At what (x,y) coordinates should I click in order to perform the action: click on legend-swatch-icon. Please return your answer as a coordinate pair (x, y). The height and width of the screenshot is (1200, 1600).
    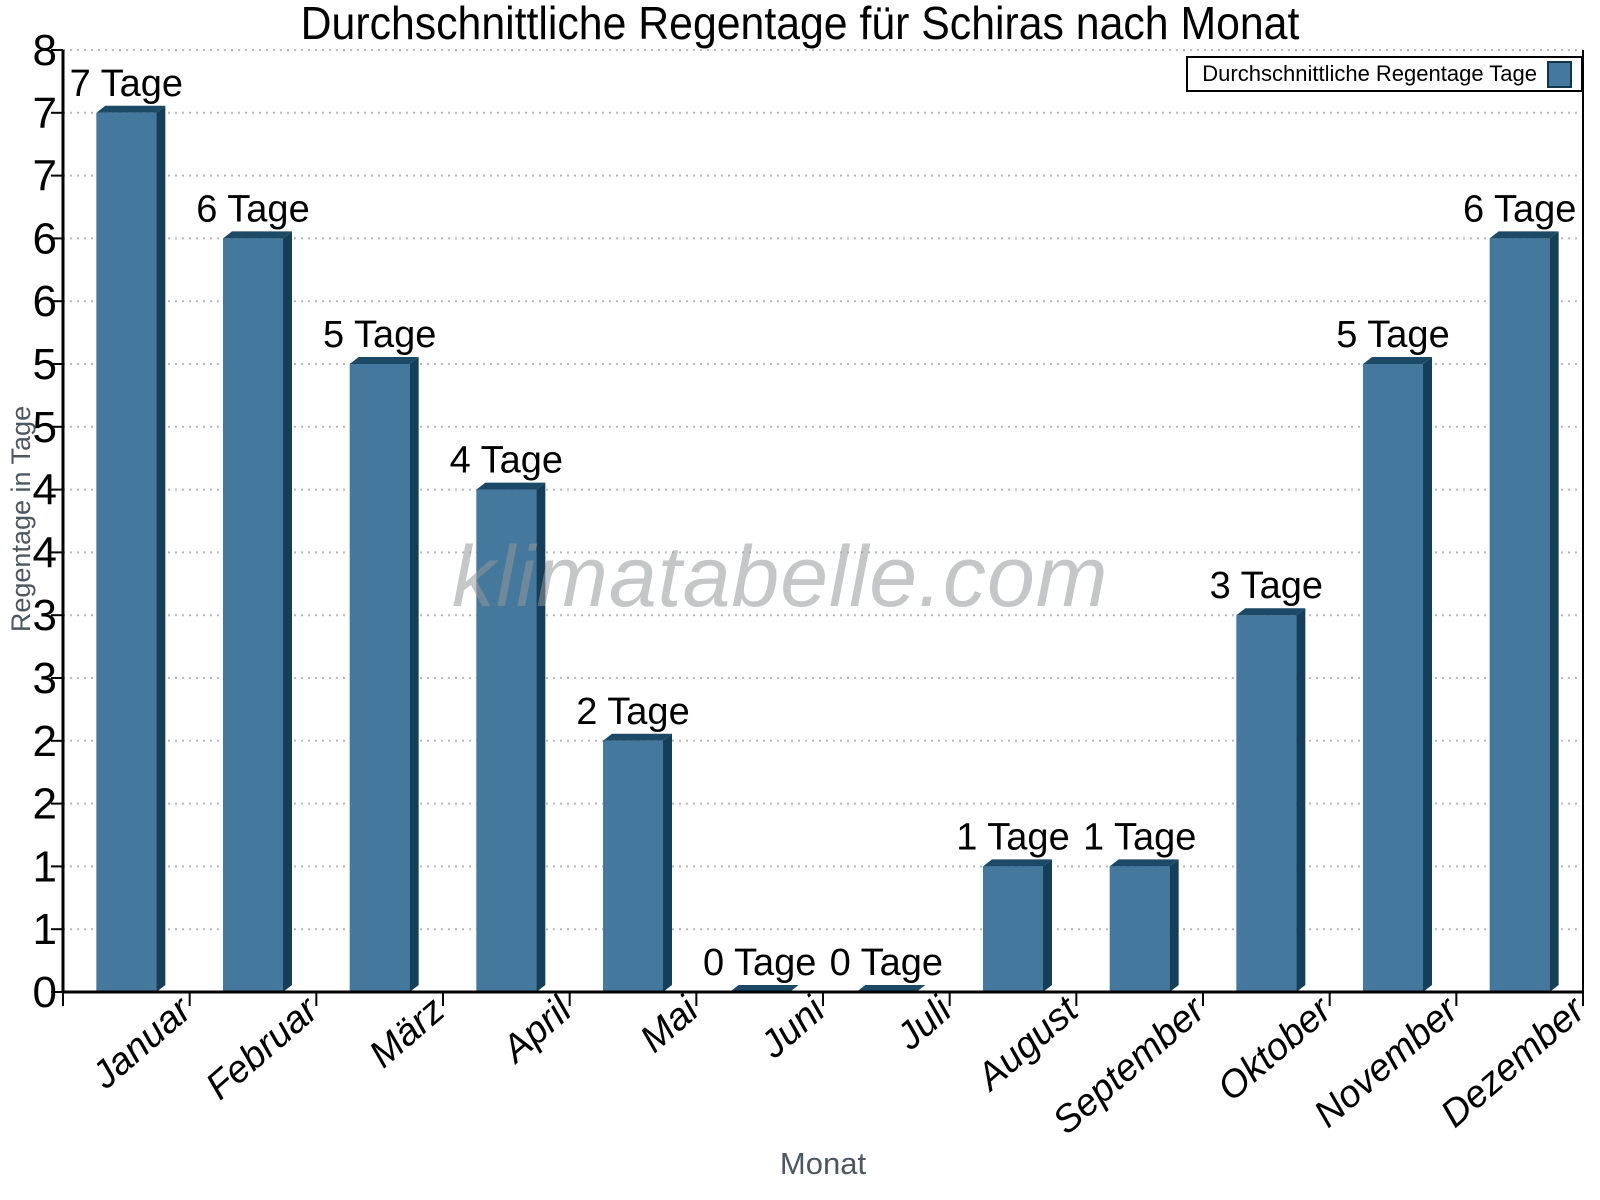
    Looking at the image, I should click on (1559, 74).